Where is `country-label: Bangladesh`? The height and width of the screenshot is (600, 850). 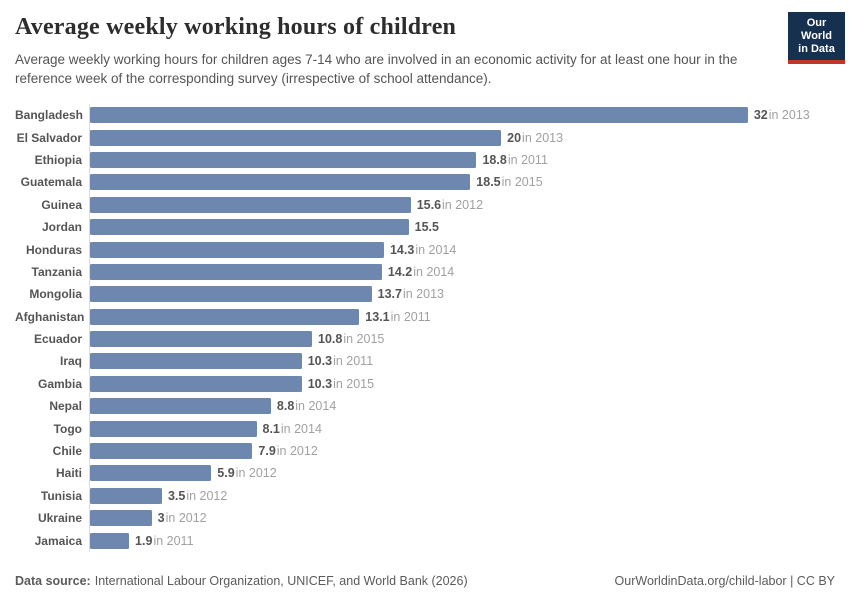
country-label: Bangladesh is located at coordinates (49, 115).